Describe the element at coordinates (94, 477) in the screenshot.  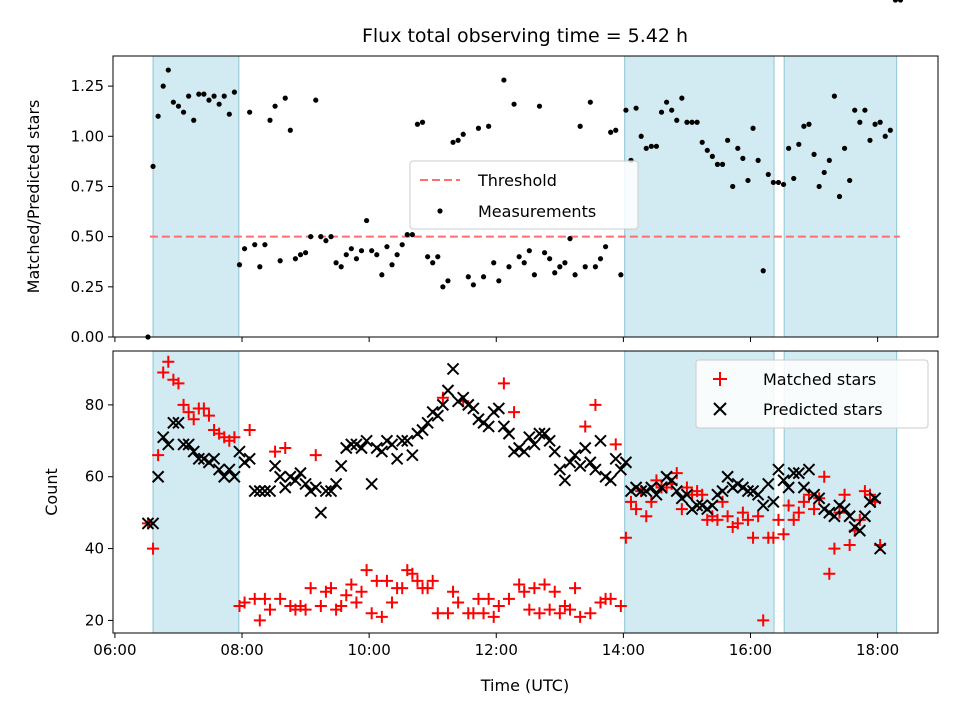
I see `bot-y-tick-label-2: 60` at that location.